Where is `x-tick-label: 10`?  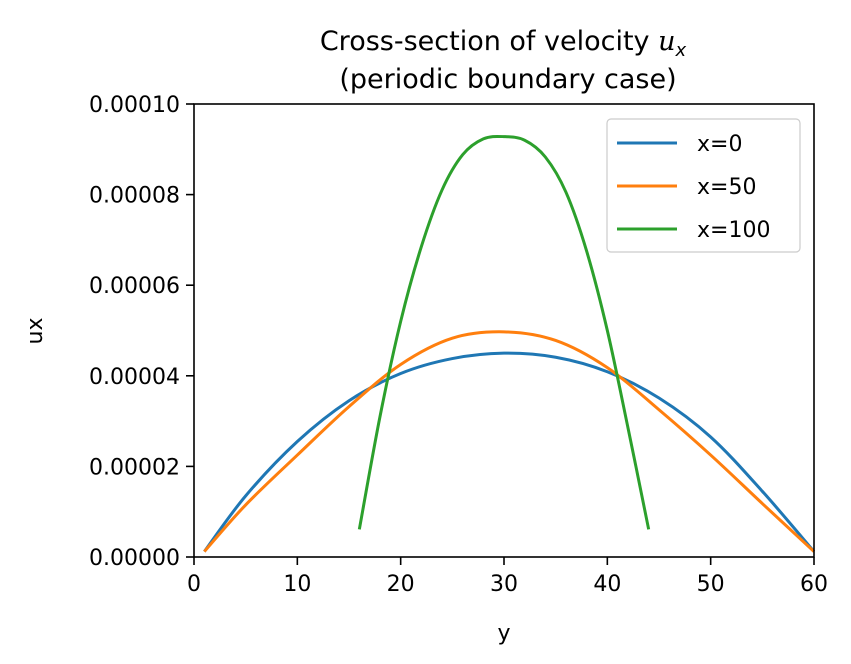
x-tick-label: 10 is located at coordinates (297, 584).